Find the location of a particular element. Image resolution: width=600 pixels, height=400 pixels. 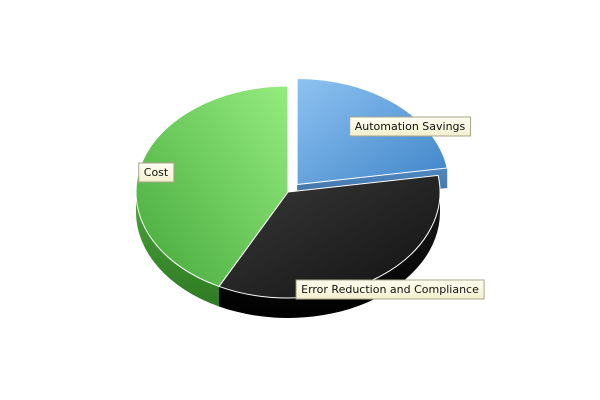

slice-label-text: Cost is located at coordinates (156, 172).